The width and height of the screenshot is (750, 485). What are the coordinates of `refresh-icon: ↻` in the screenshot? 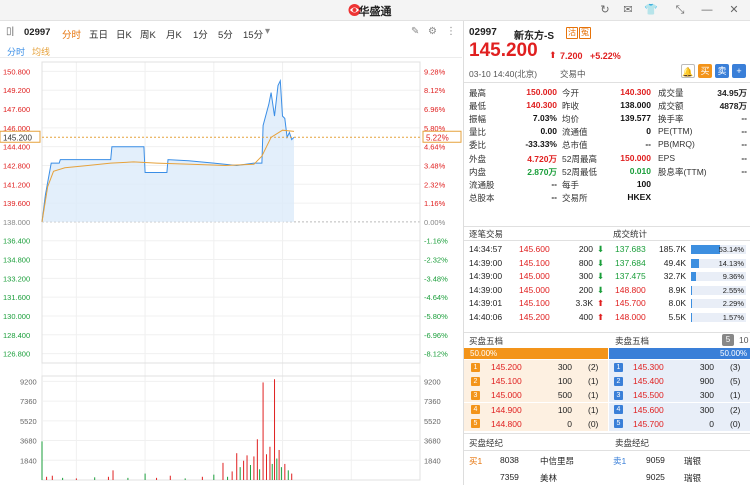 It's located at (605, 10).